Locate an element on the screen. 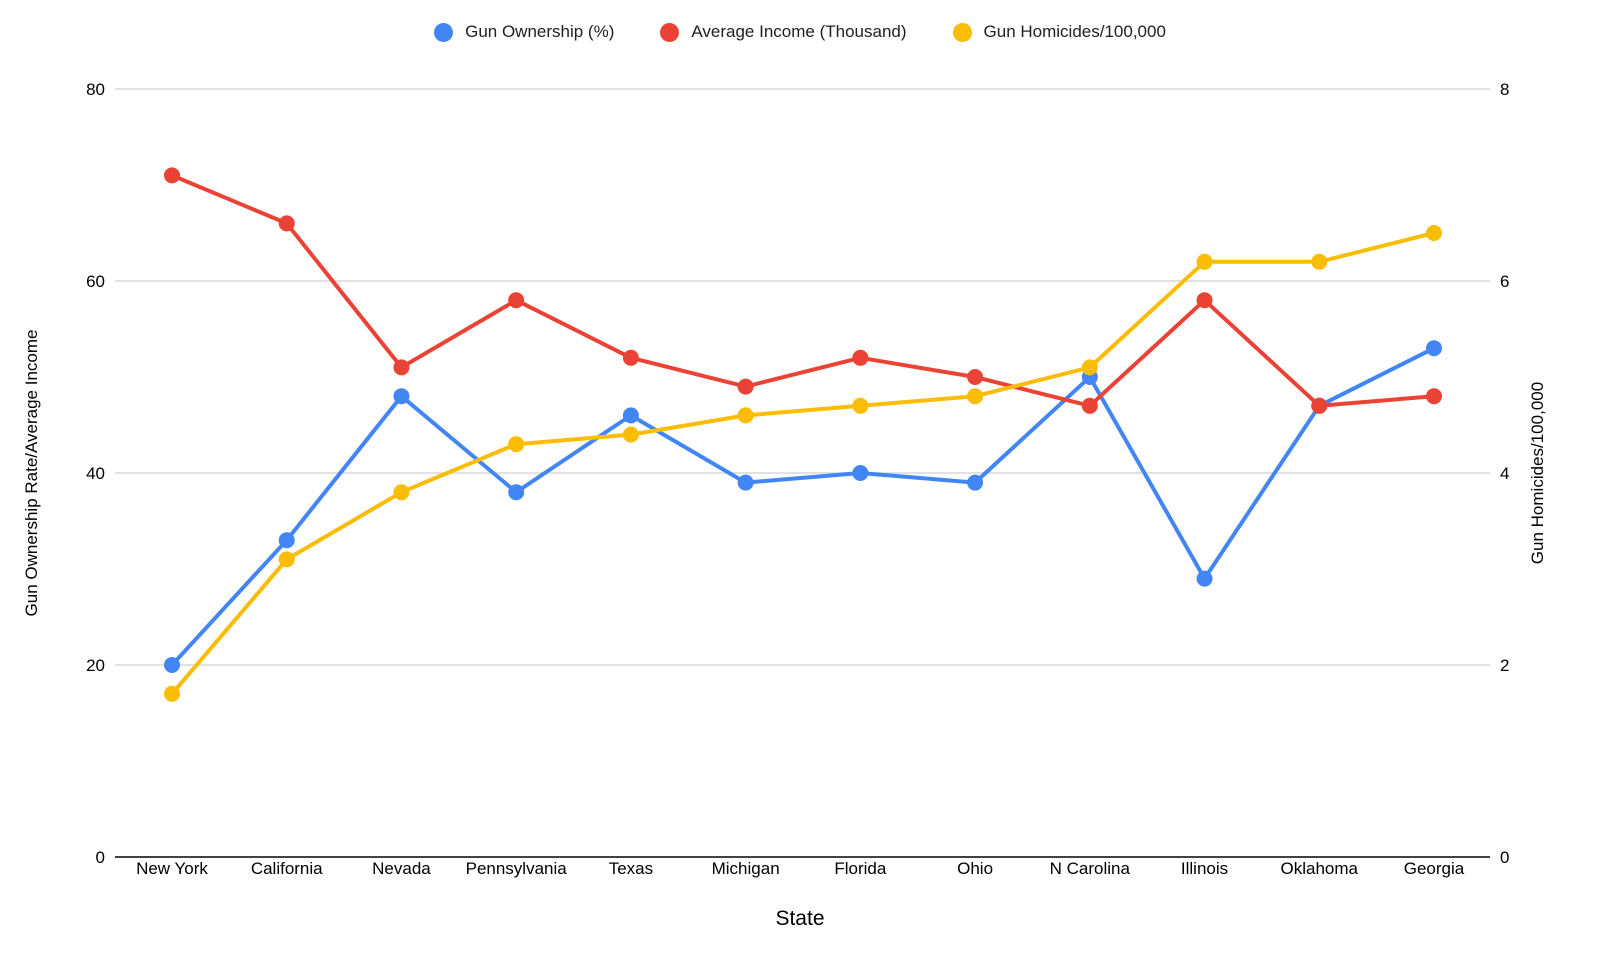  x-category-label: Georgia is located at coordinates (1434, 868).